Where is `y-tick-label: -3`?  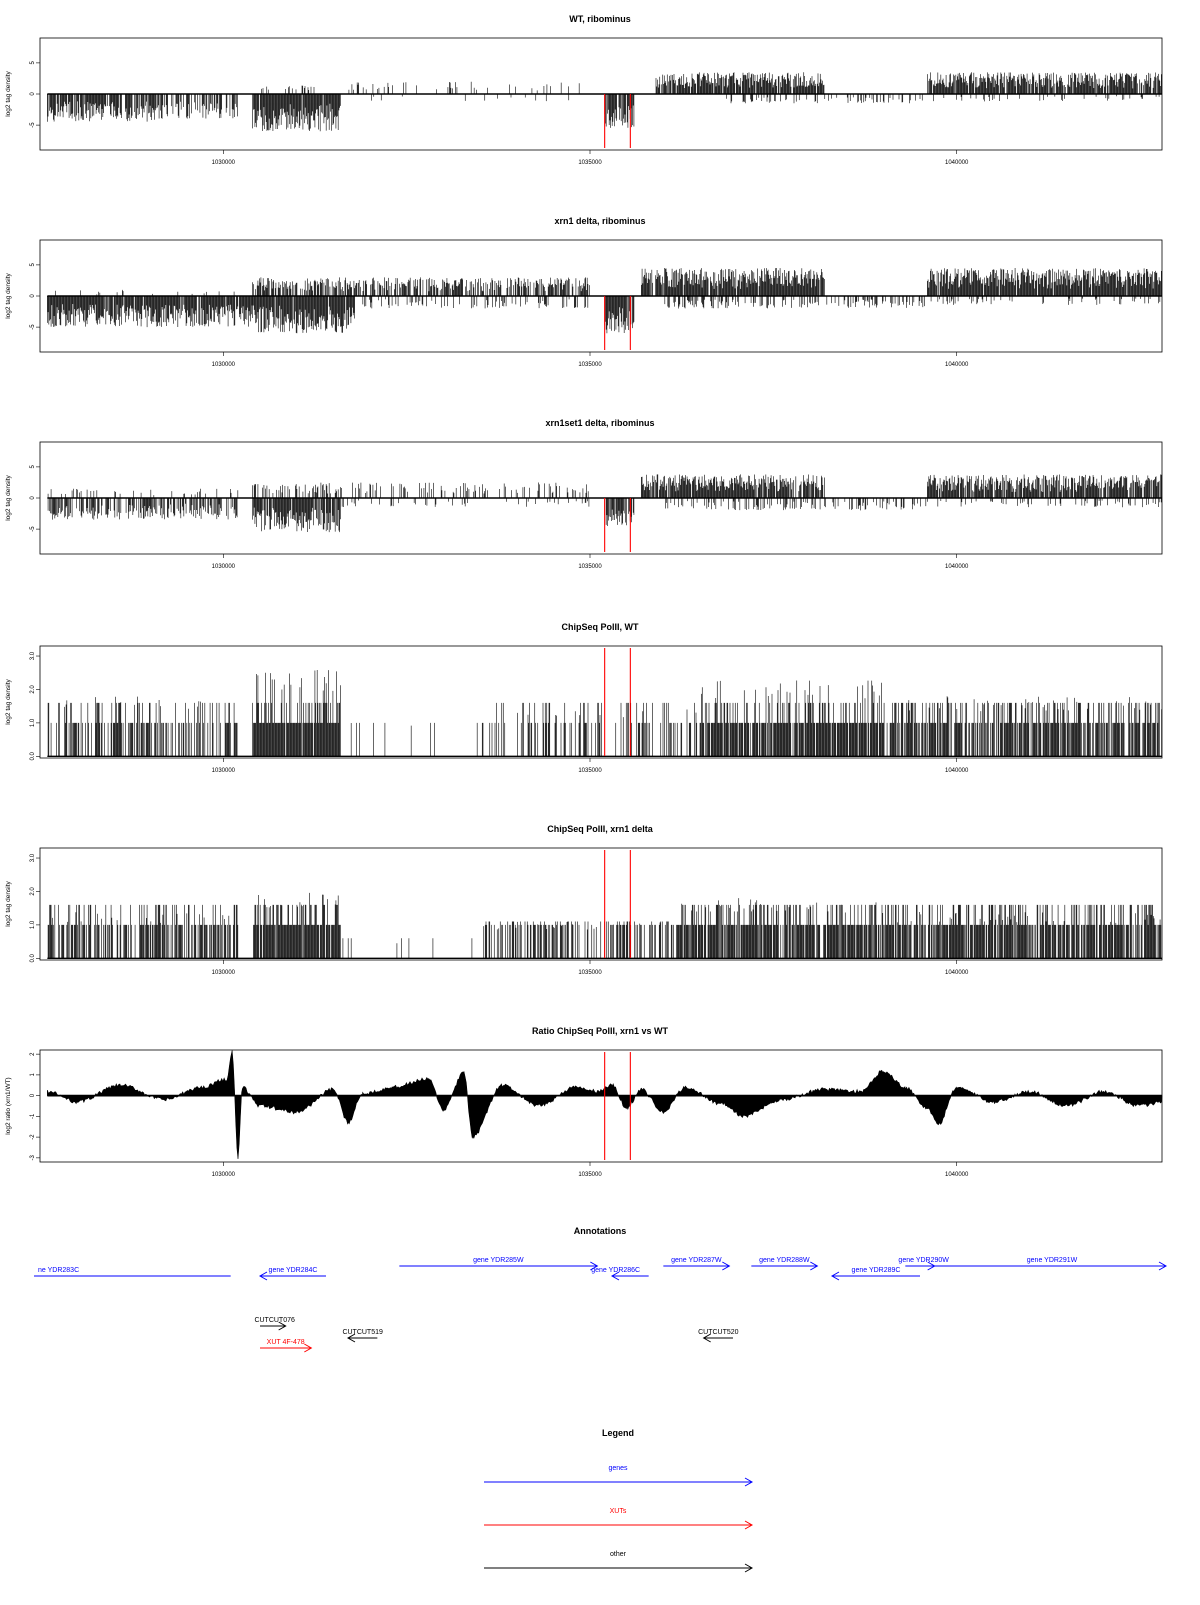
y-tick-label: -3 is located at coordinates (33, 1158).